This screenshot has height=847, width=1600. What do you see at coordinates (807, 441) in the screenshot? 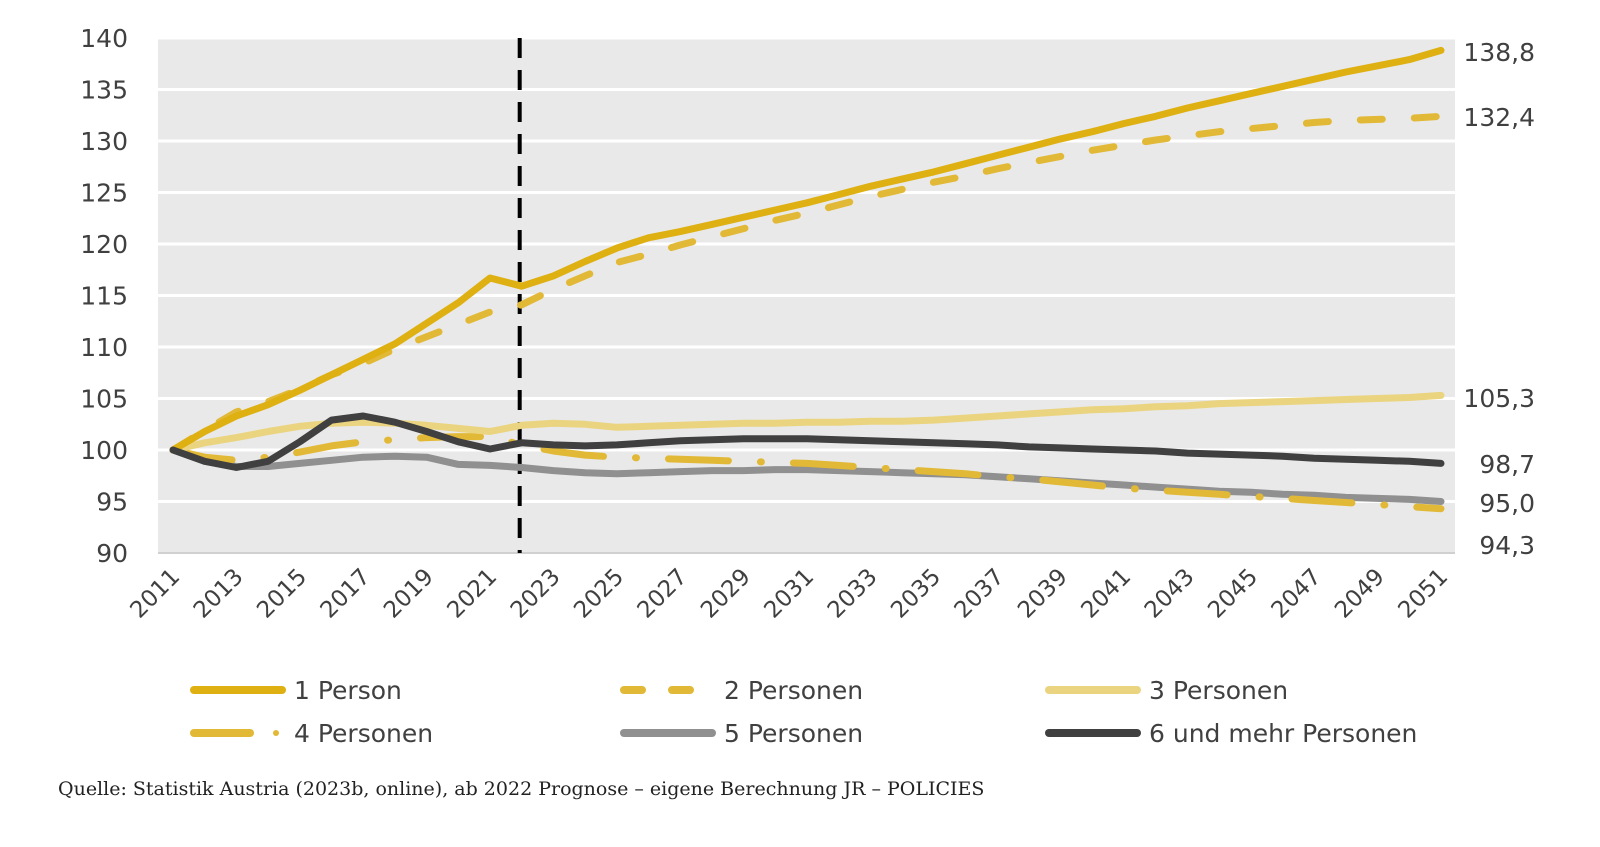
I see `series-line-6-und-mehr-personen` at bounding box center [807, 441].